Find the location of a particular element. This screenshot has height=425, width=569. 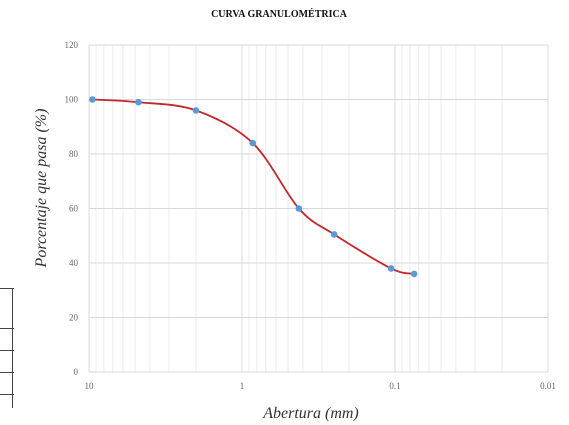

y-tick-label: 60 is located at coordinates (74, 209).